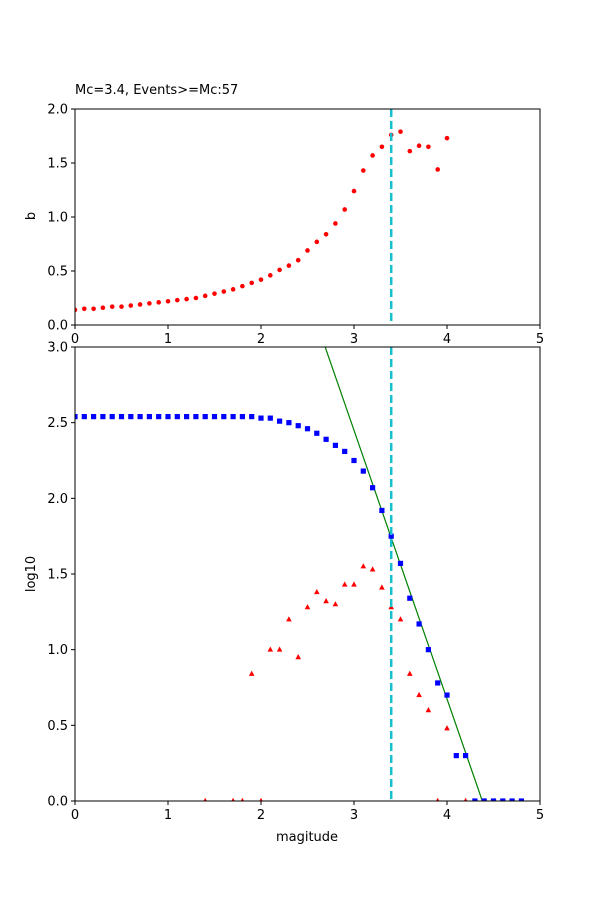  Describe the element at coordinates (307, 837) in the screenshot. I see `x-axis-label-magnitude: magitude` at that location.